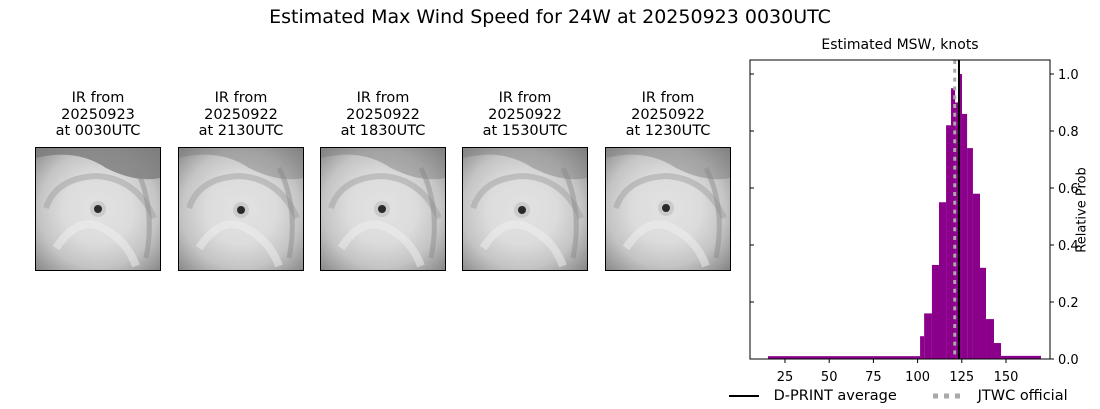 This screenshot has height=409, width=1100. Describe the element at coordinates (835, 396) in the screenshot. I see `legend-label-average: D-PRINT average` at that location.